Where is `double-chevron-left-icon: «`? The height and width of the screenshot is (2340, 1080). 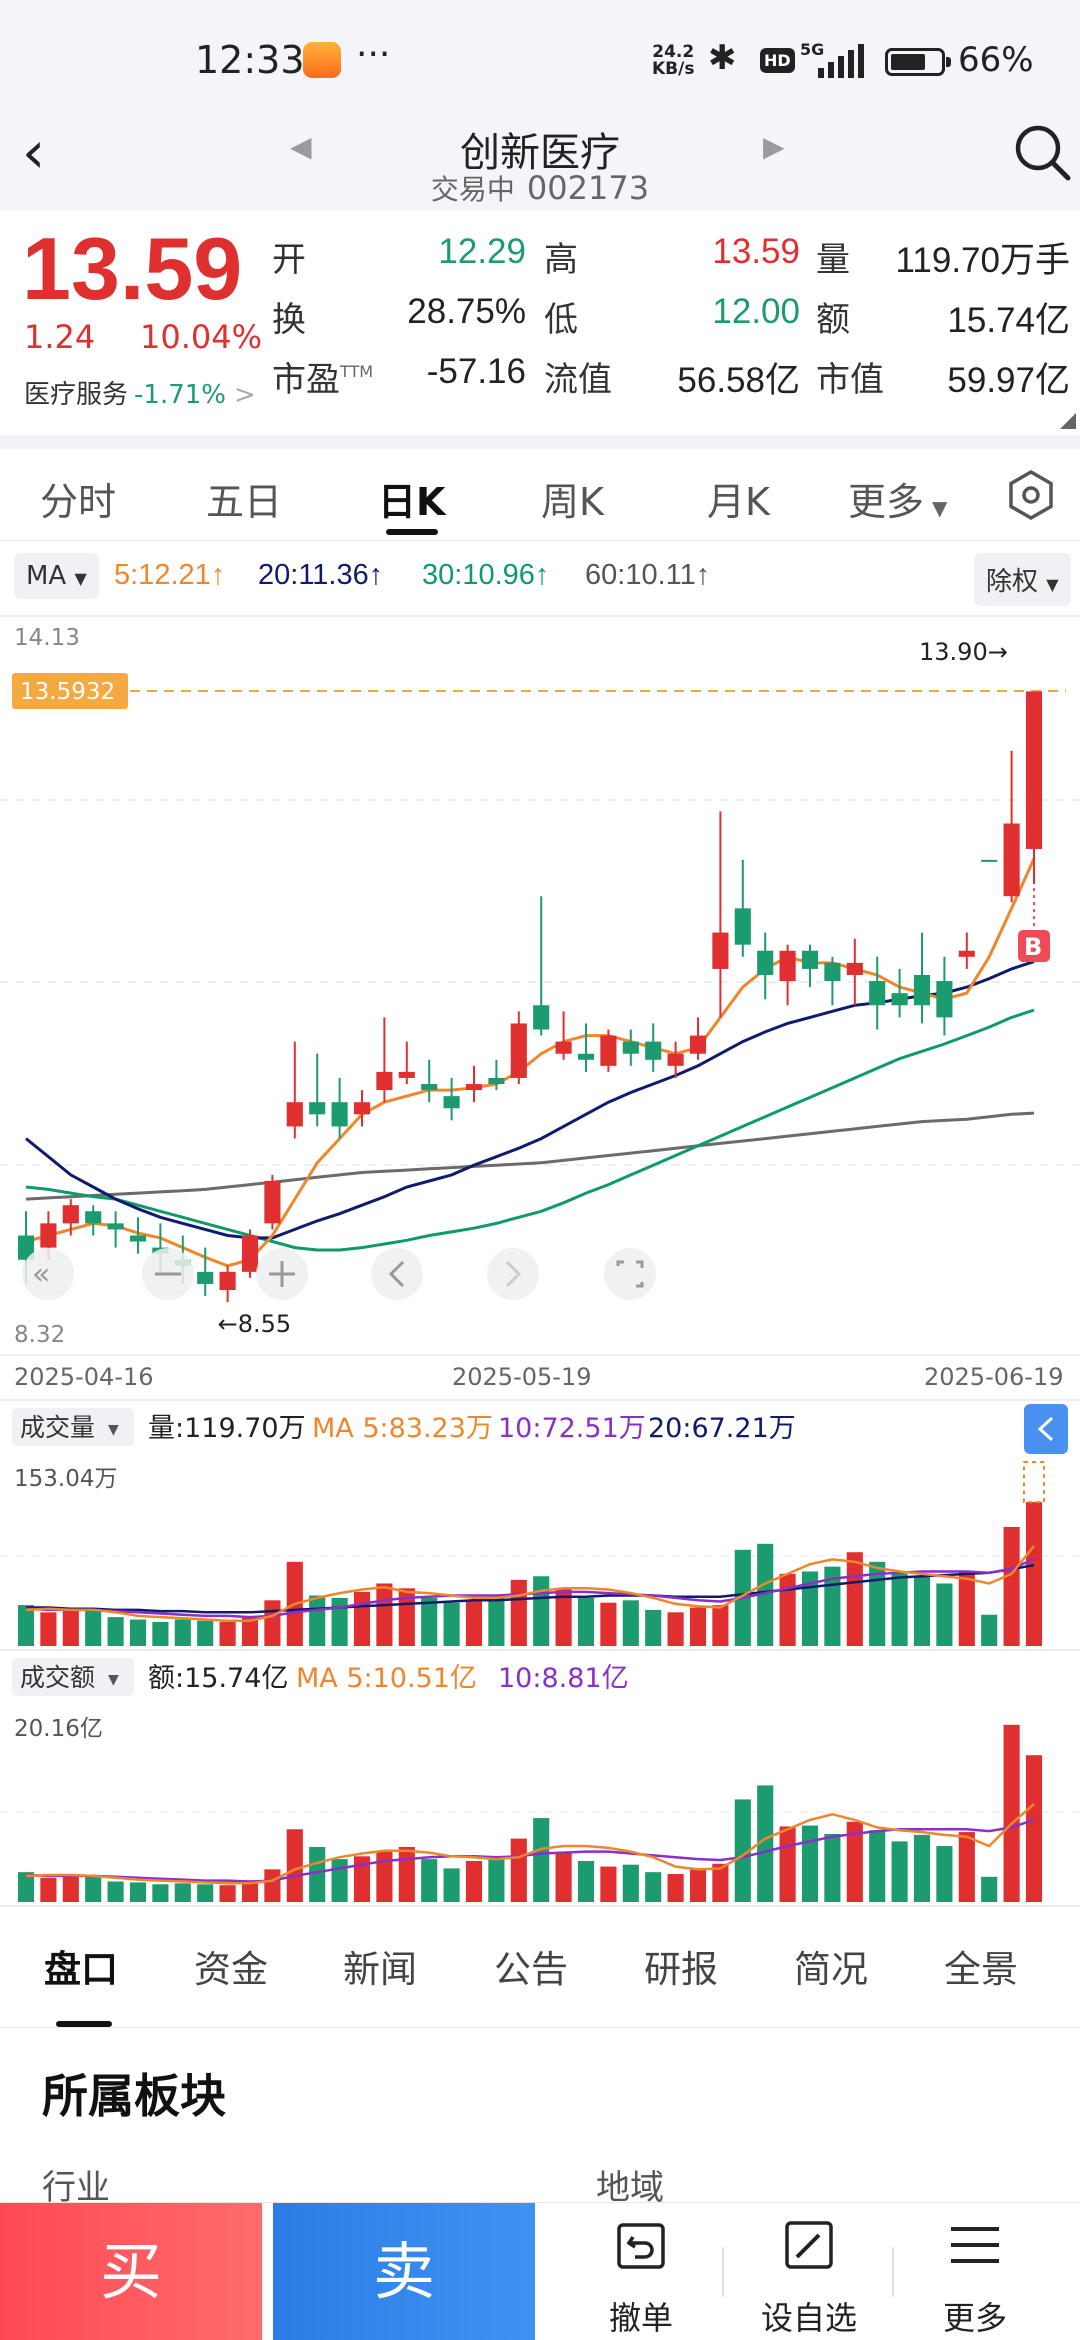 double-chevron-left-icon: « is located at coordinates (41, 1274).